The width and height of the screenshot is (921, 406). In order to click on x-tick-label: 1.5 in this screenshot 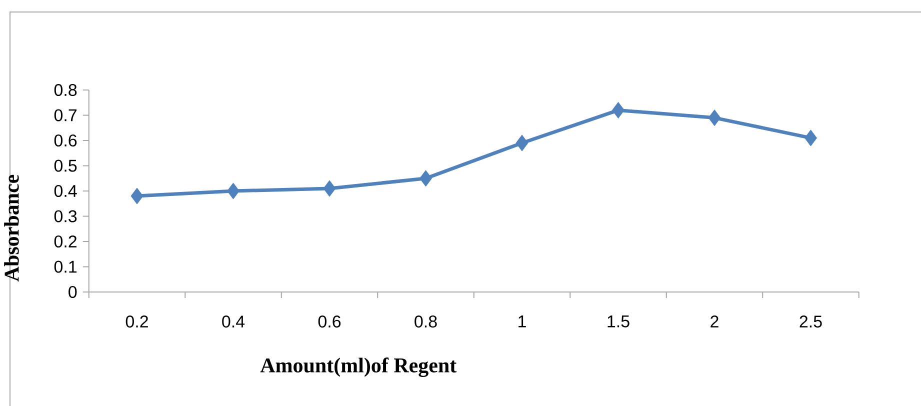, I will do `click(619, 322)`.